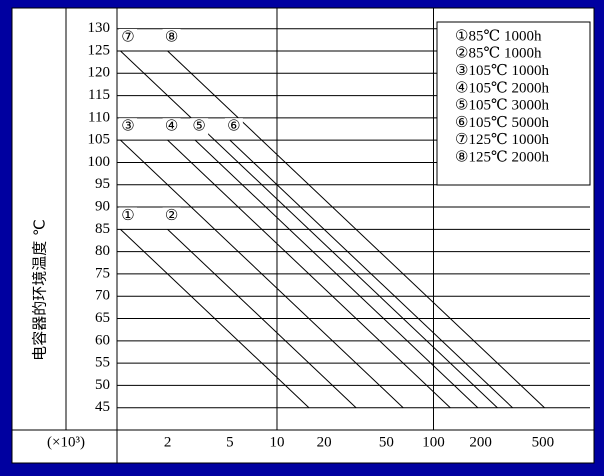 This screenshot has width=604, height=476. What do you see at coordinates (102, 318) in the screenshot?
I see `y-tick-label: 65` at bounding box center [102, 318].